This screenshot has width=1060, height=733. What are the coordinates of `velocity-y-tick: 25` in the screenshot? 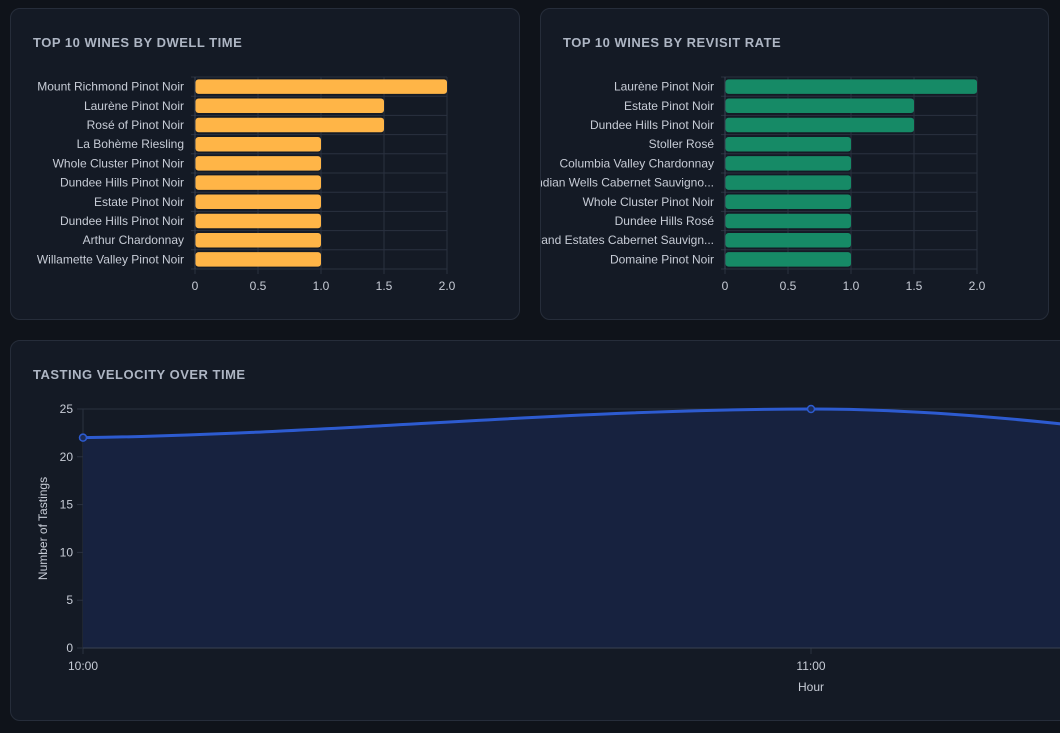 It's located at (67, 409).